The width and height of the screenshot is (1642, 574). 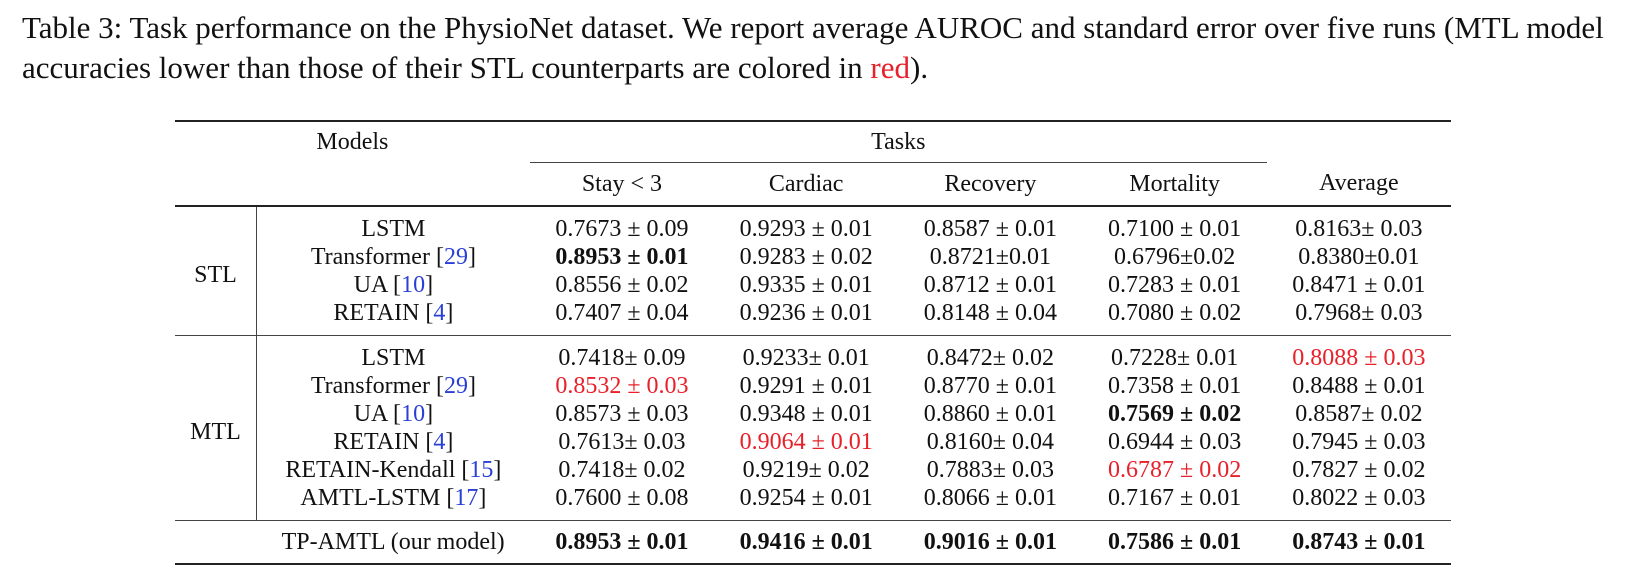 I want to click on group-label-mtl: MTL, so click(x=216, y=428).